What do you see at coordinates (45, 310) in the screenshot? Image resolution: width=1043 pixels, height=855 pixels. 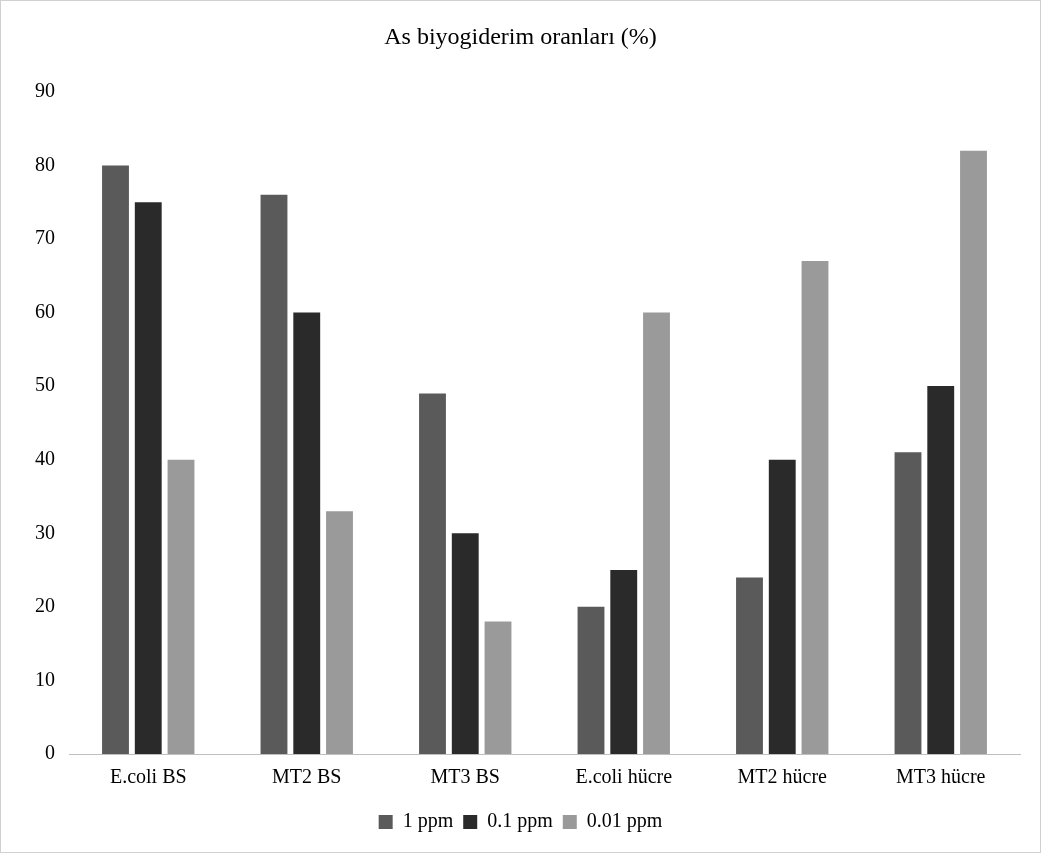 I see `y-tick-label: 60` at bounding box center [45, 310].